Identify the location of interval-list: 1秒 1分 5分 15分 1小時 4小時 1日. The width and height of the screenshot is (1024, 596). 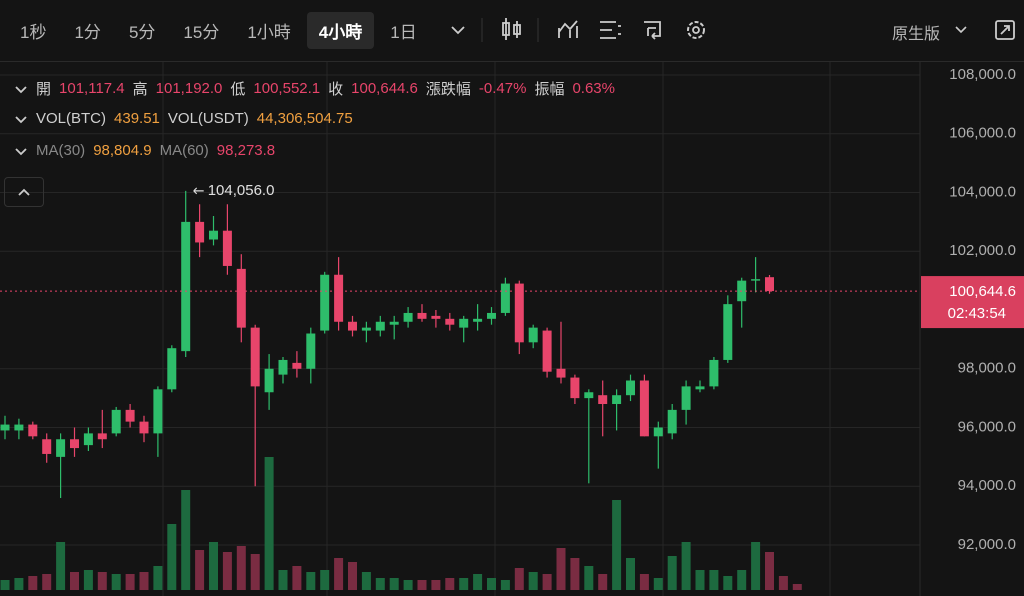
(218, 30).